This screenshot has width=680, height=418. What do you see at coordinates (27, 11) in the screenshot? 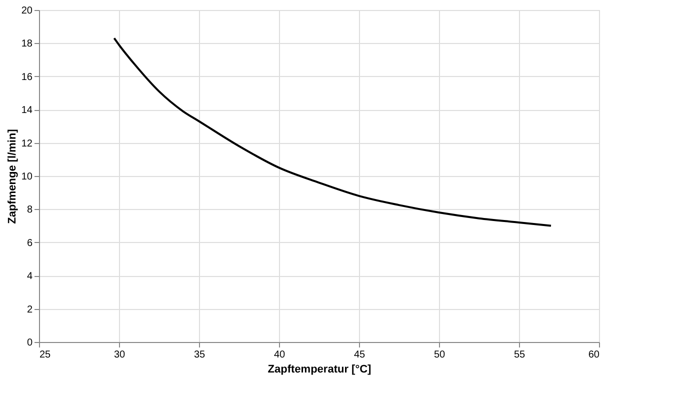
I see `y-tick-label: 20` at bounding box center [27, 11].